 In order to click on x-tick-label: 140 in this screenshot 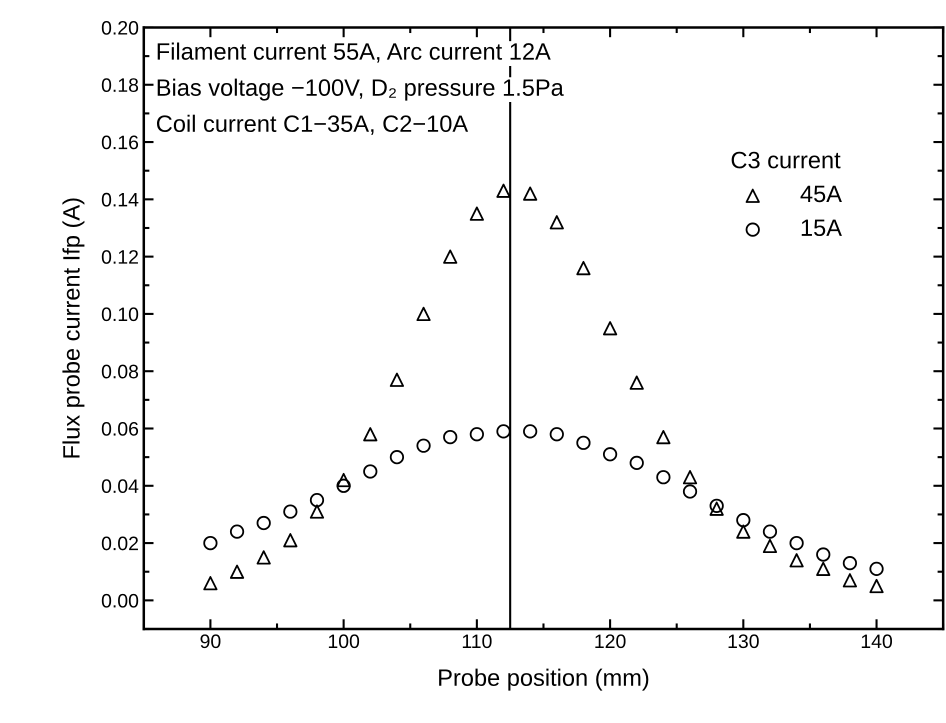, I will do `click(877, 641)`.